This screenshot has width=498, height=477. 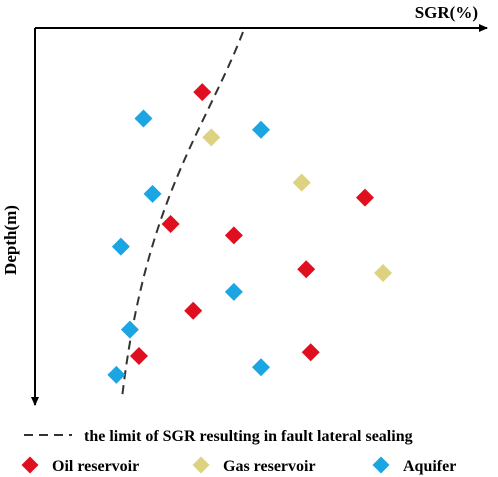 I want to click on legend-gas-label: Gas reservoir, so click(x=269, y=466).